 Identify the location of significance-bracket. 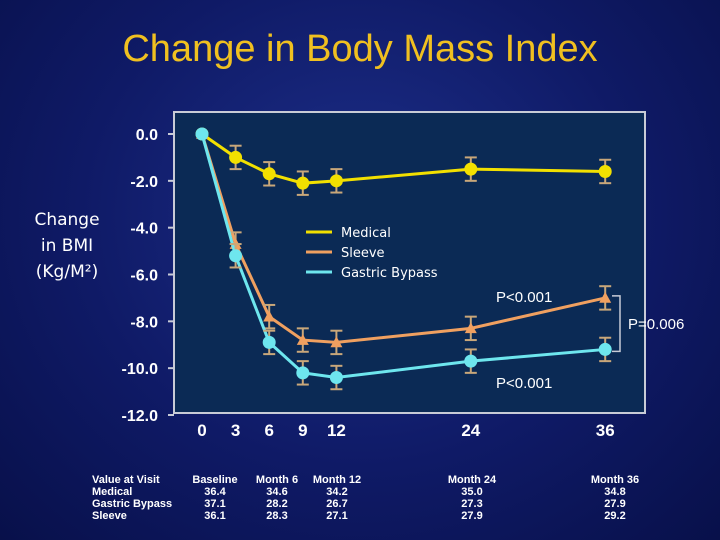
(616, 324).